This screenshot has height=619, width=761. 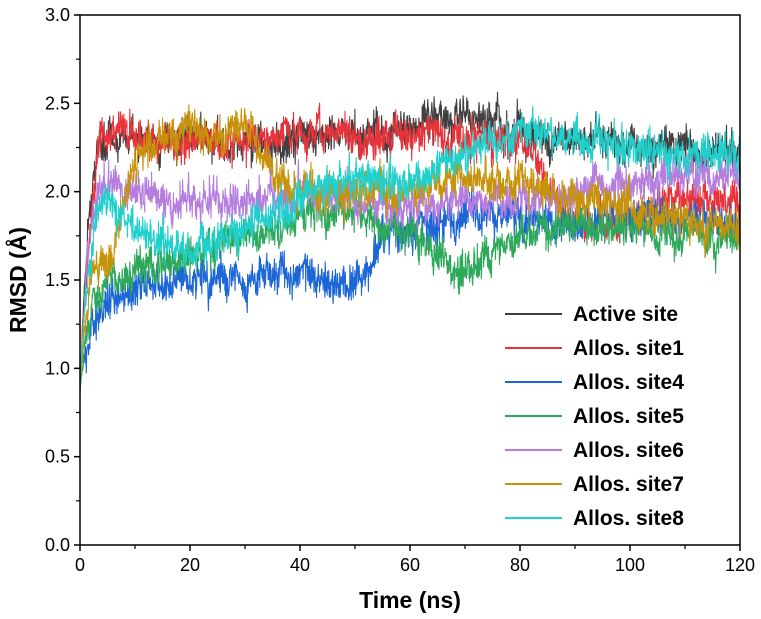 I want to click on x-tick-label: 0, so click(x=80, y=565).